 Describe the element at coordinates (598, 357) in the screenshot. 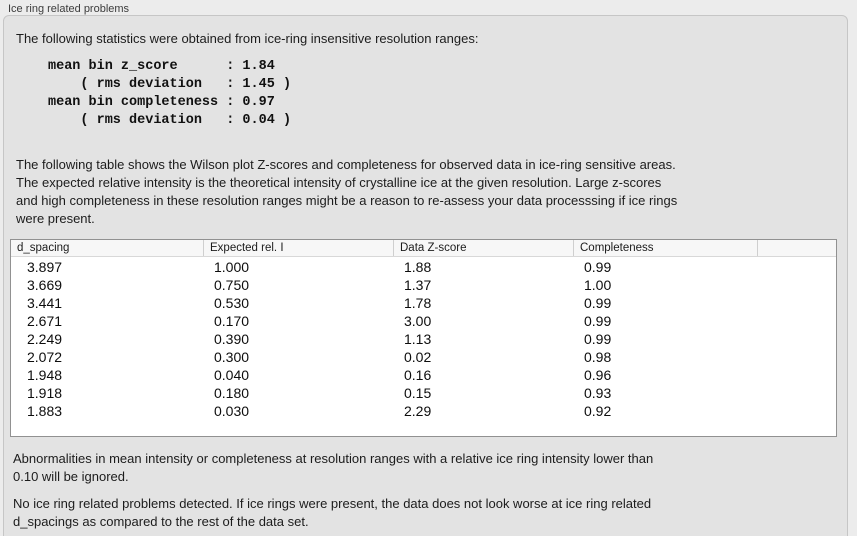

I see `table-cell: 0.98` at that location.